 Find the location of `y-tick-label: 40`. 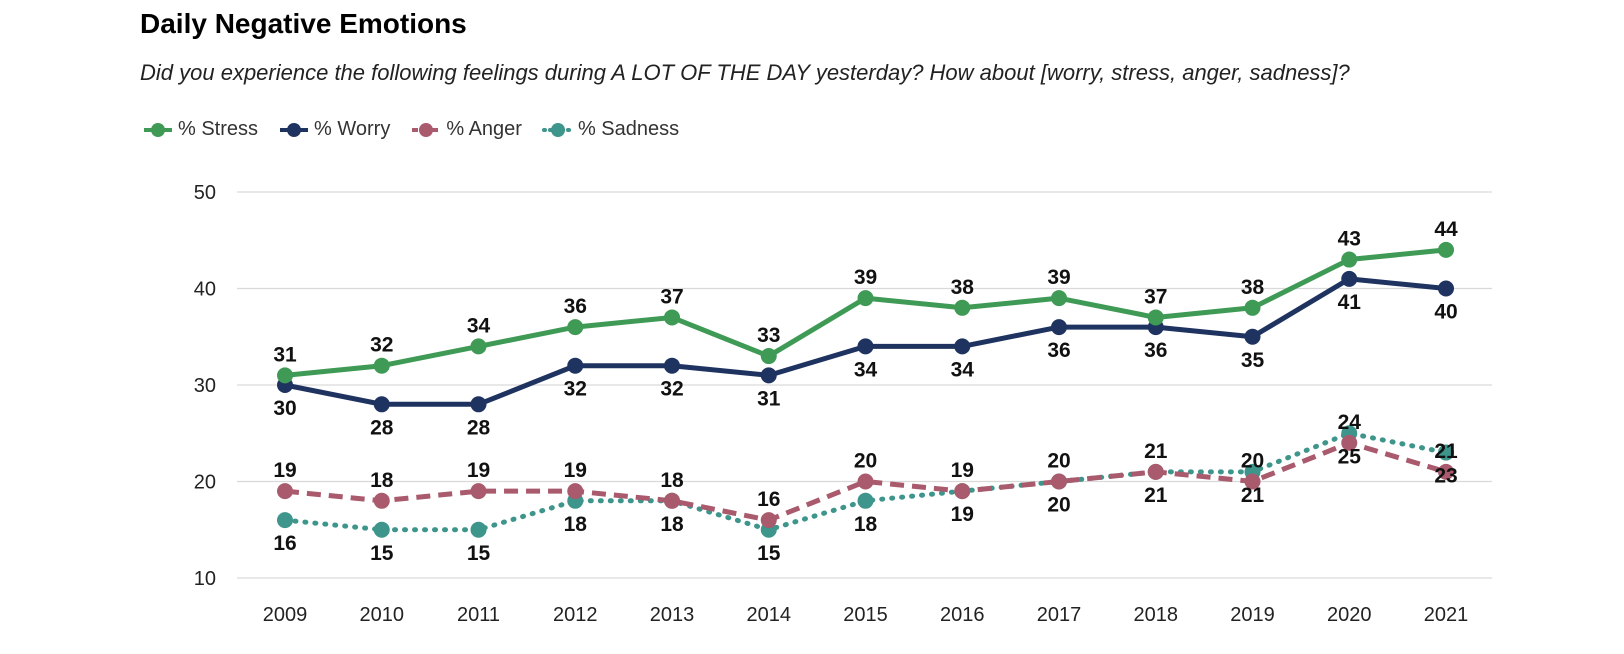

y-tick-label: 40 is located at coordinates (205, 290).